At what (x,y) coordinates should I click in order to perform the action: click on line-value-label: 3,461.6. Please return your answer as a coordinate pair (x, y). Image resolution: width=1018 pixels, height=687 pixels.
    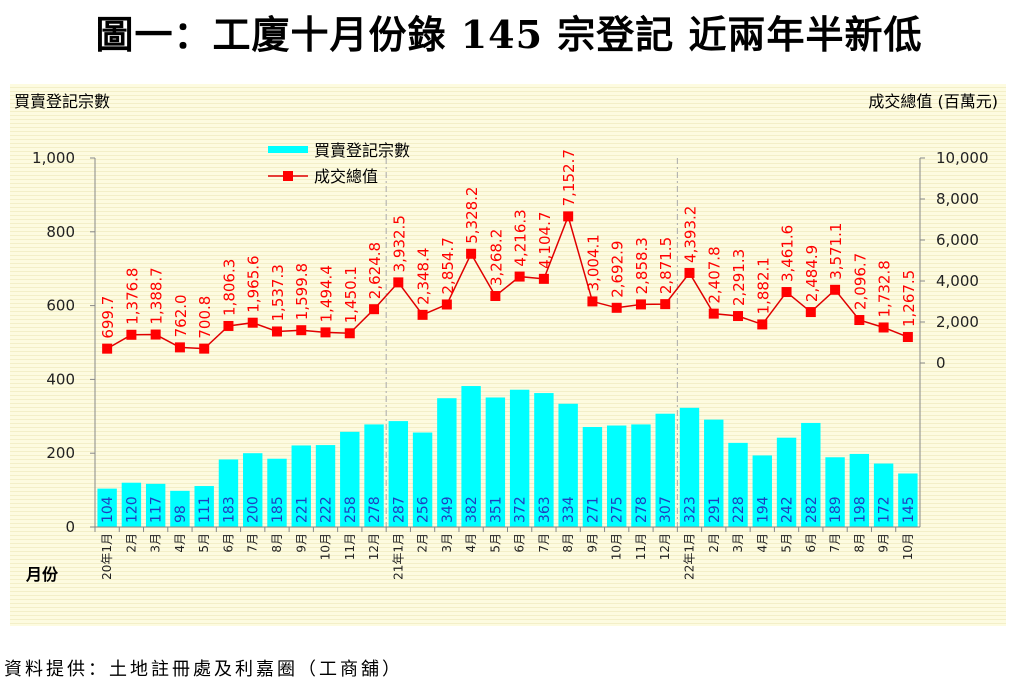
    Looking at the image, I should click on (788, 253).